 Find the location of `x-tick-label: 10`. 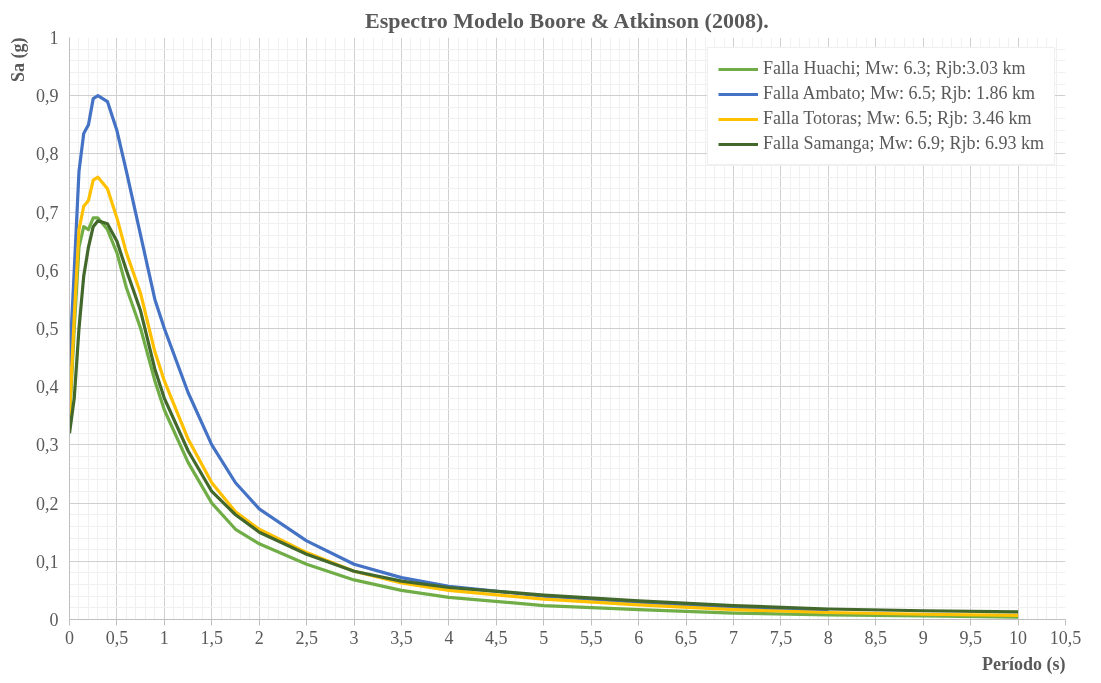

x-tick-label: 10 is located at coordinates (1018, 637).